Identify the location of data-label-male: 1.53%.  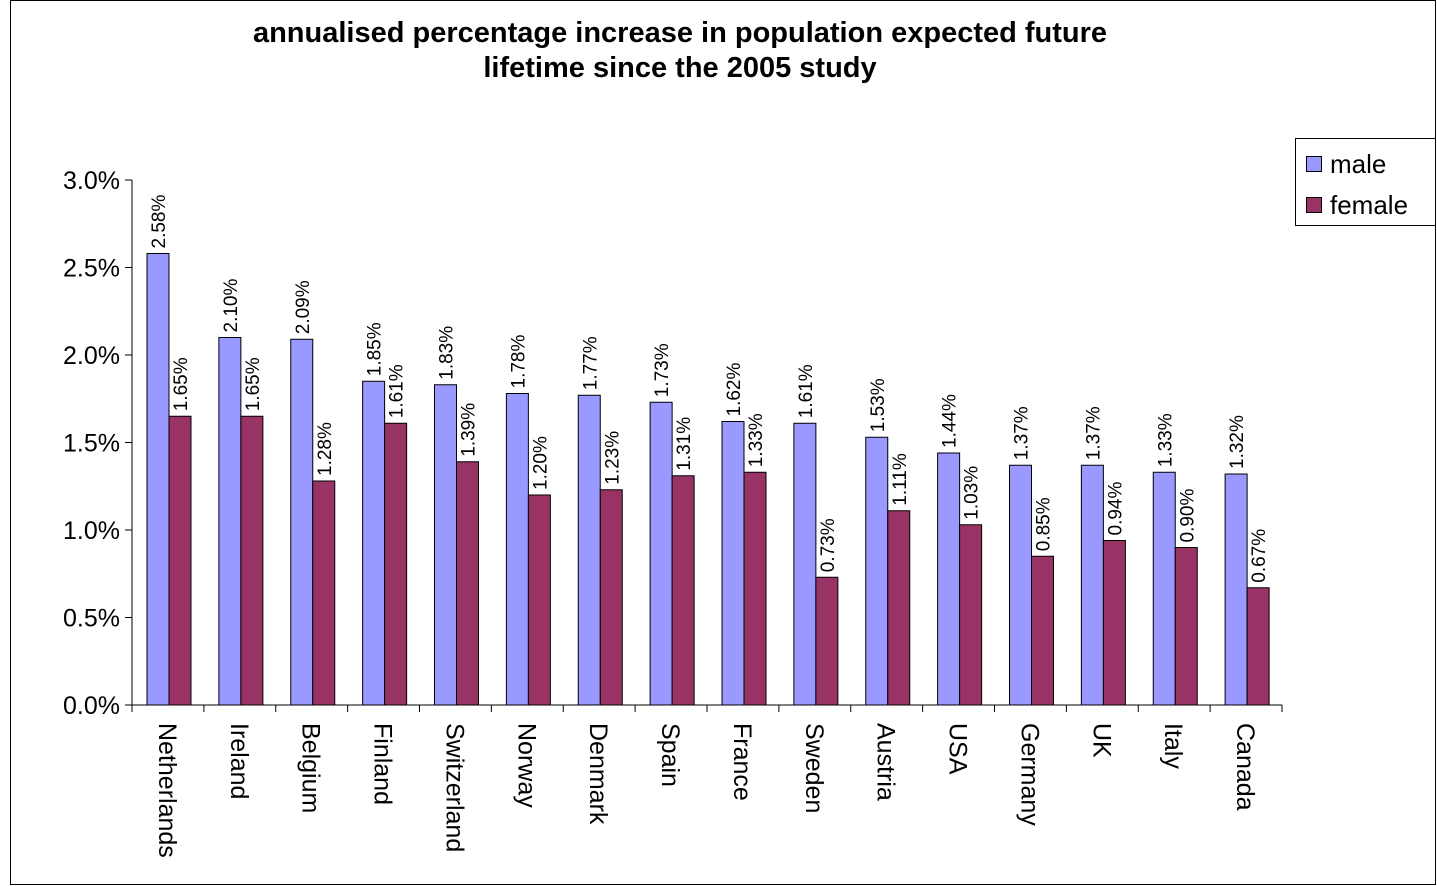
(878, 405).